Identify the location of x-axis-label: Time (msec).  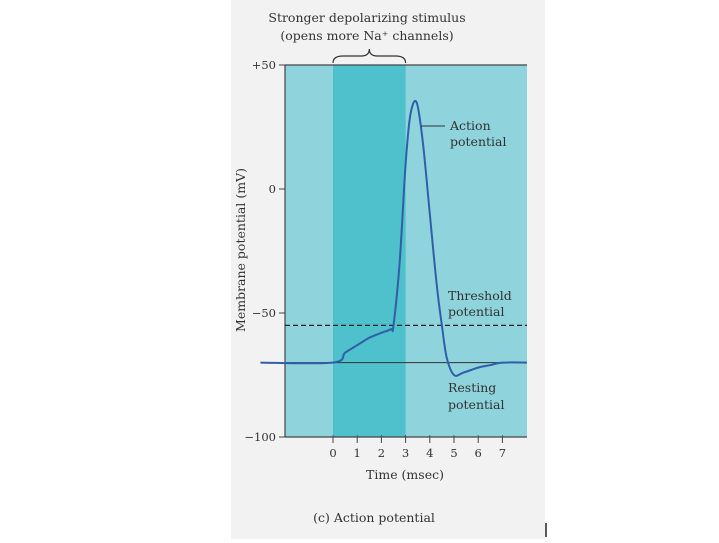
(405, 474).